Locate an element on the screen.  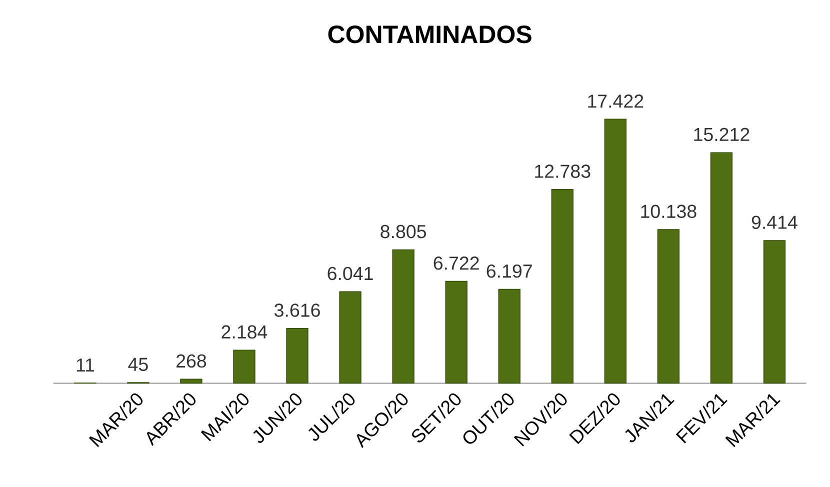
data-label: 11 is located at coordinates (85, 365).